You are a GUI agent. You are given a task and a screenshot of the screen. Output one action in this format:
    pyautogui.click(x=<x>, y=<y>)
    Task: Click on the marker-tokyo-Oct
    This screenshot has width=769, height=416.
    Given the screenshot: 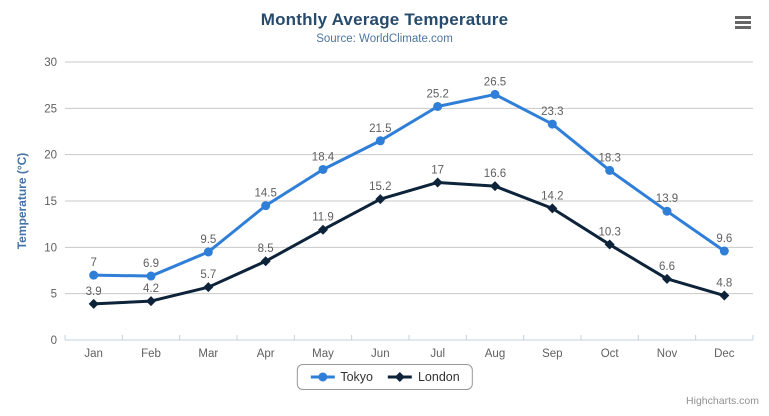 What is the action you would take?
    pyautogui.click(x=610, y=170)
    